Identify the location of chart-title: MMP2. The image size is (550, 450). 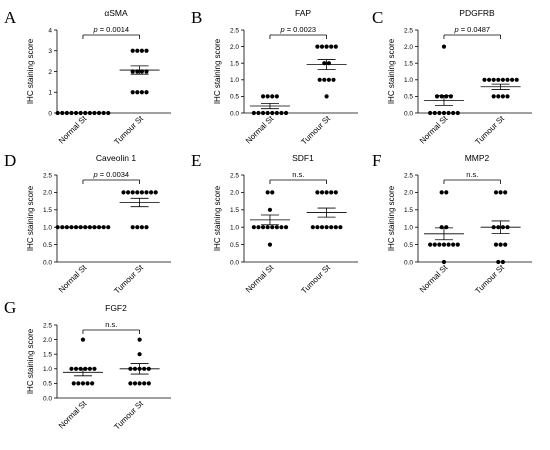
(477, 158).